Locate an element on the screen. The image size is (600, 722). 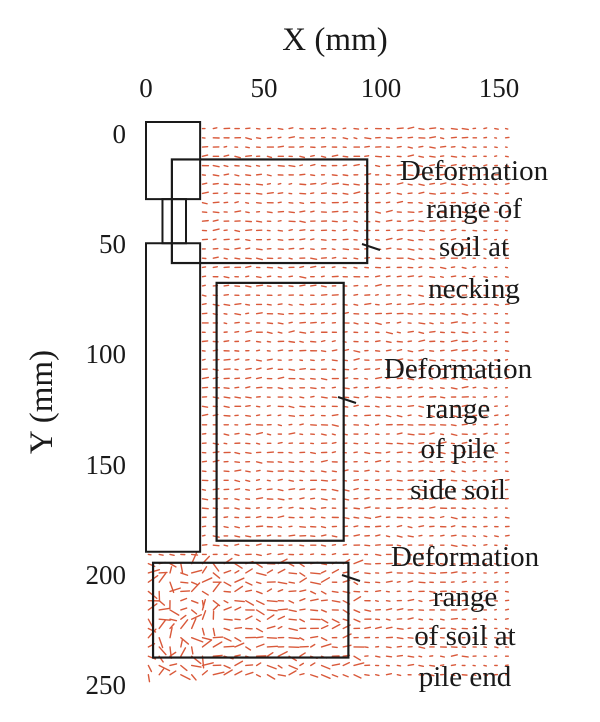
annotation-line: Deformation is located at coordinates (458, 369).